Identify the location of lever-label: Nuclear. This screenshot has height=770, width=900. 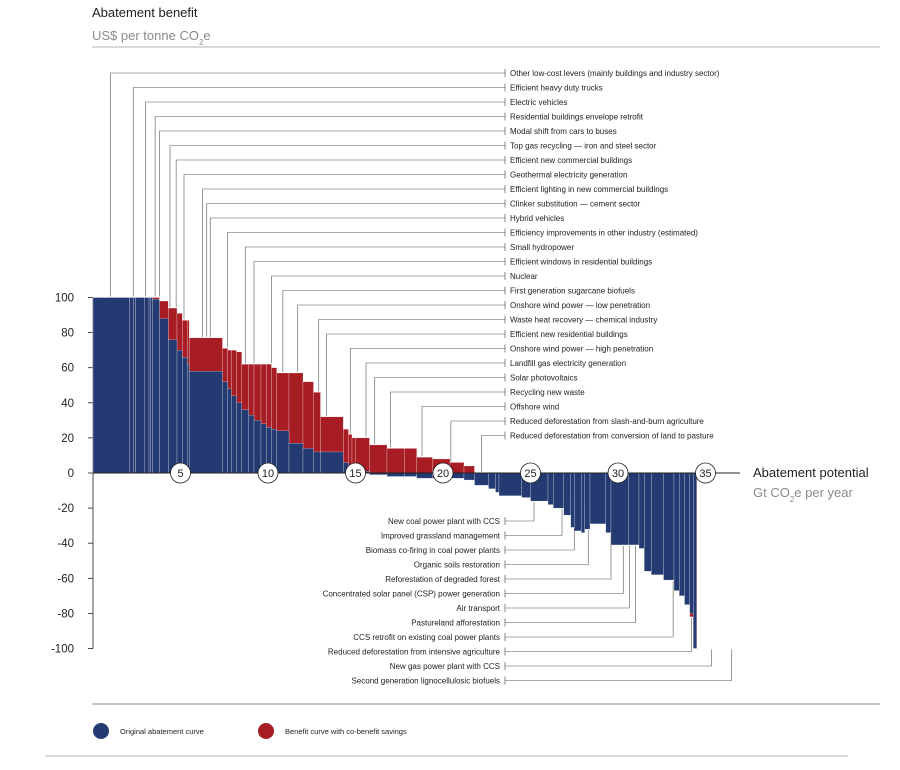
(524, 276).